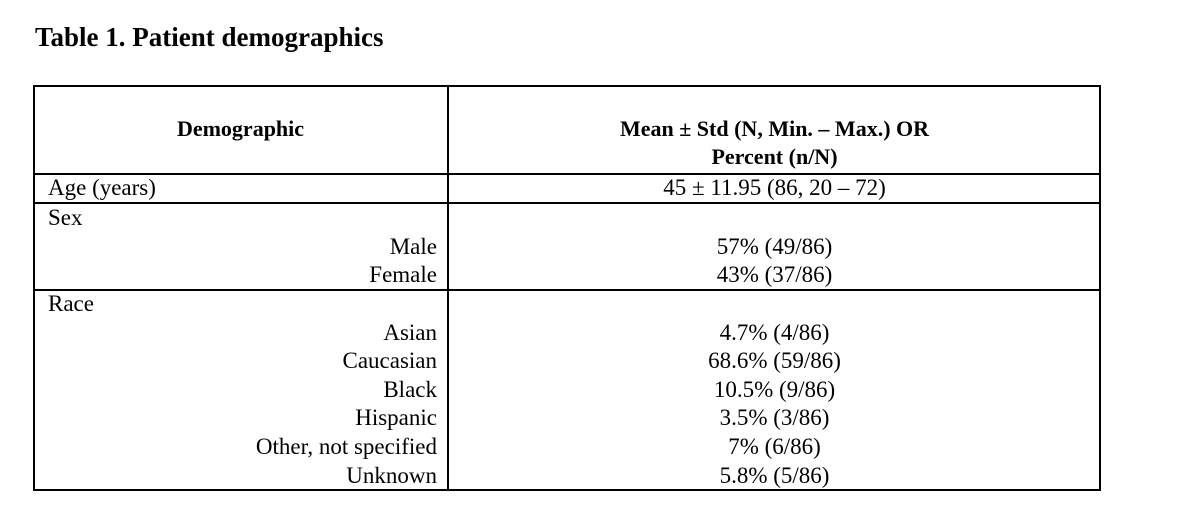  I want to click on item-value: 57% (49/86), so click(774, 246).